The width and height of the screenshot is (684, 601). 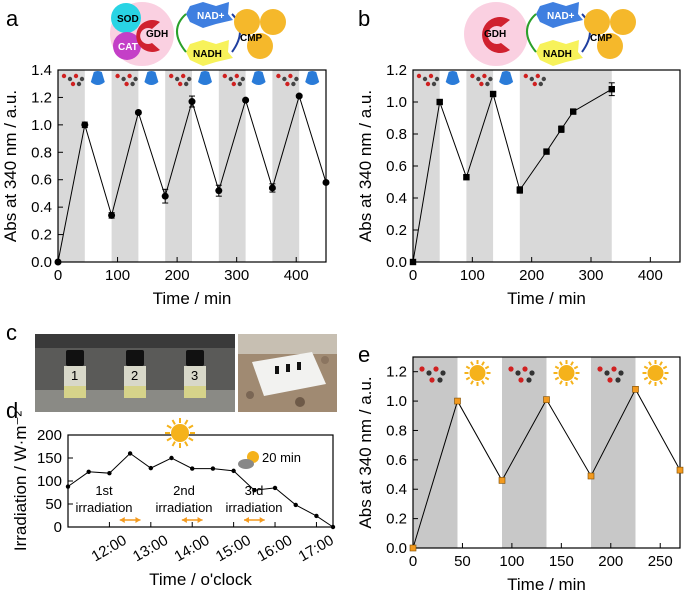 I want to click on series-line, so click(x=200, y=490).